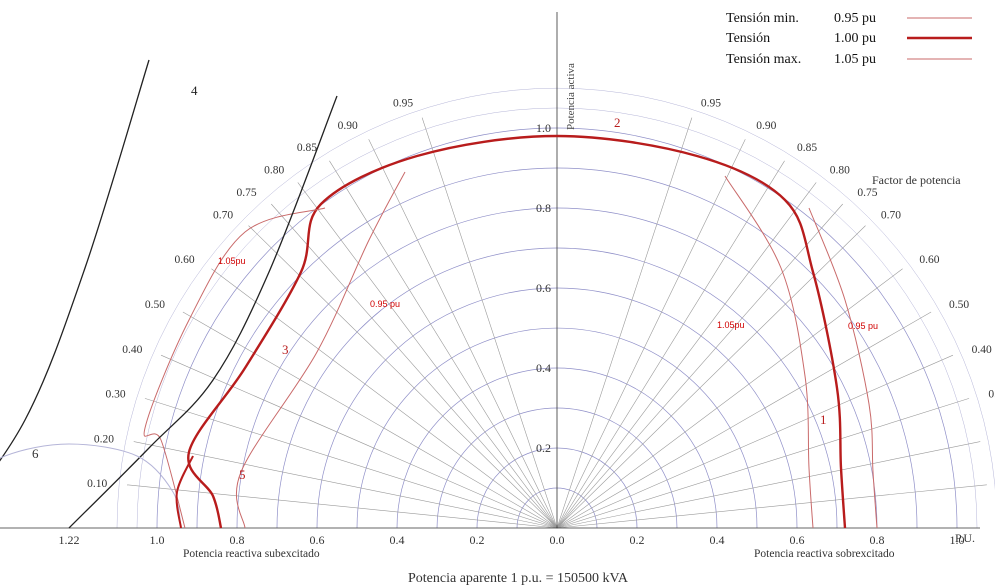  I want to click on pf-ray-left-0.10, so click(342, 506).